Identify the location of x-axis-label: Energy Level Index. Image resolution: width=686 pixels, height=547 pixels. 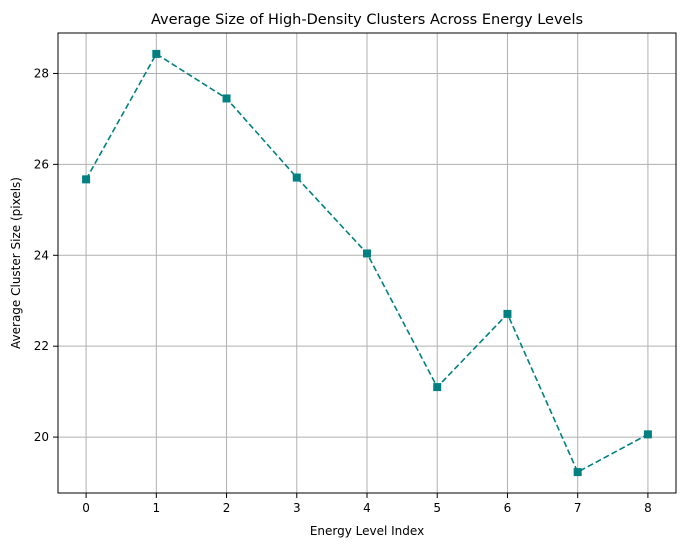
(367, 531).